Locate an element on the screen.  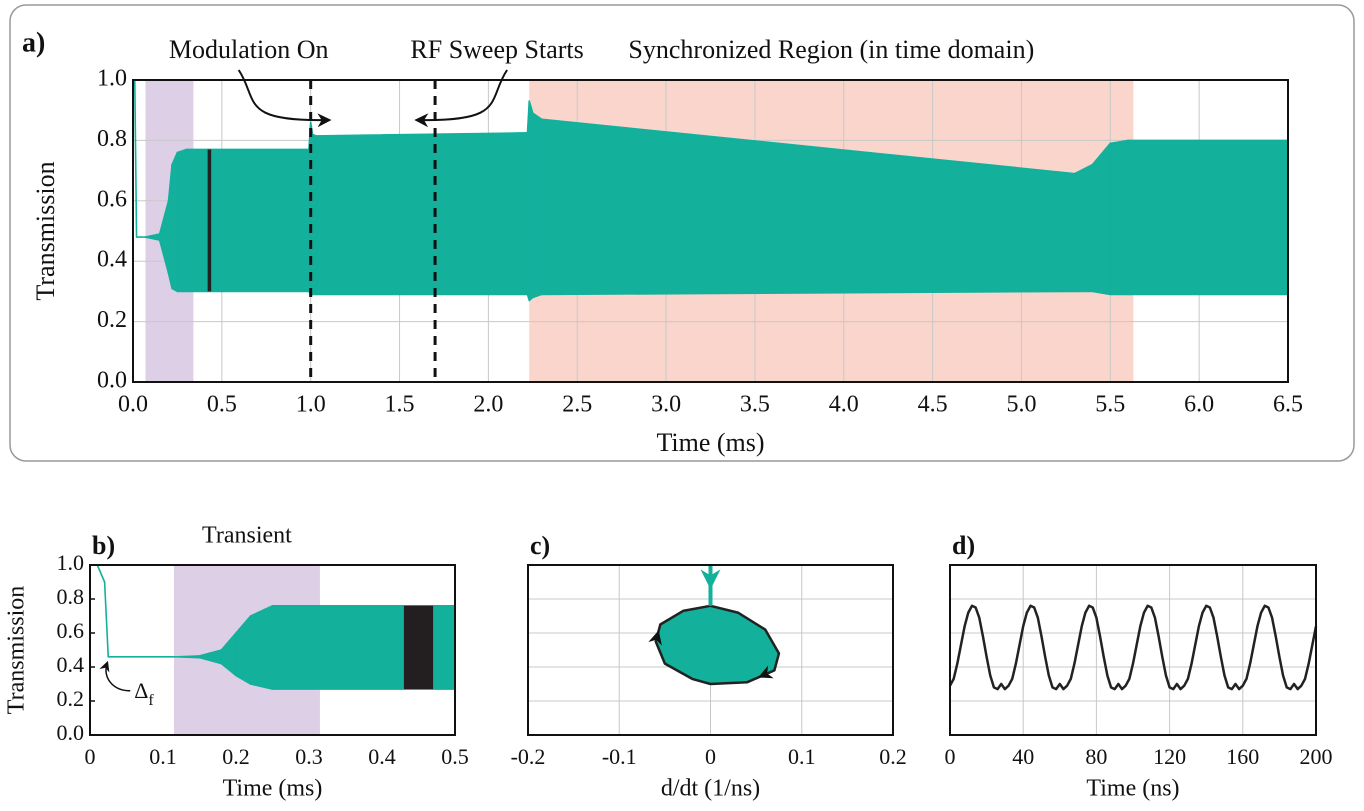
region-label: Transient is located at coordinates (247, 536).